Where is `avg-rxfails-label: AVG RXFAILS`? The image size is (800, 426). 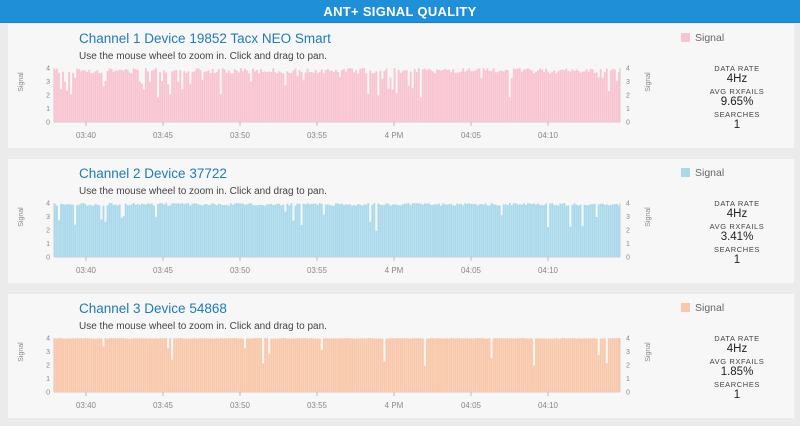
avg-rxfails-label: AVG RXFAILS is located at coordinates (737, 91).